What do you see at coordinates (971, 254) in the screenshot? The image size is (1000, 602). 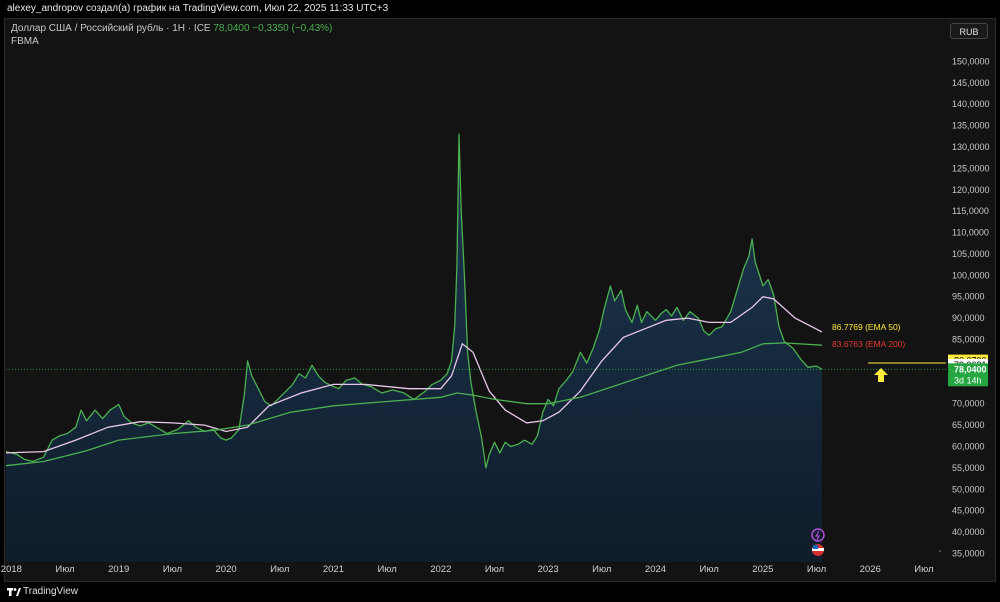 I see `y-tick-label: 105,0000` at bounding box center [971, 254].